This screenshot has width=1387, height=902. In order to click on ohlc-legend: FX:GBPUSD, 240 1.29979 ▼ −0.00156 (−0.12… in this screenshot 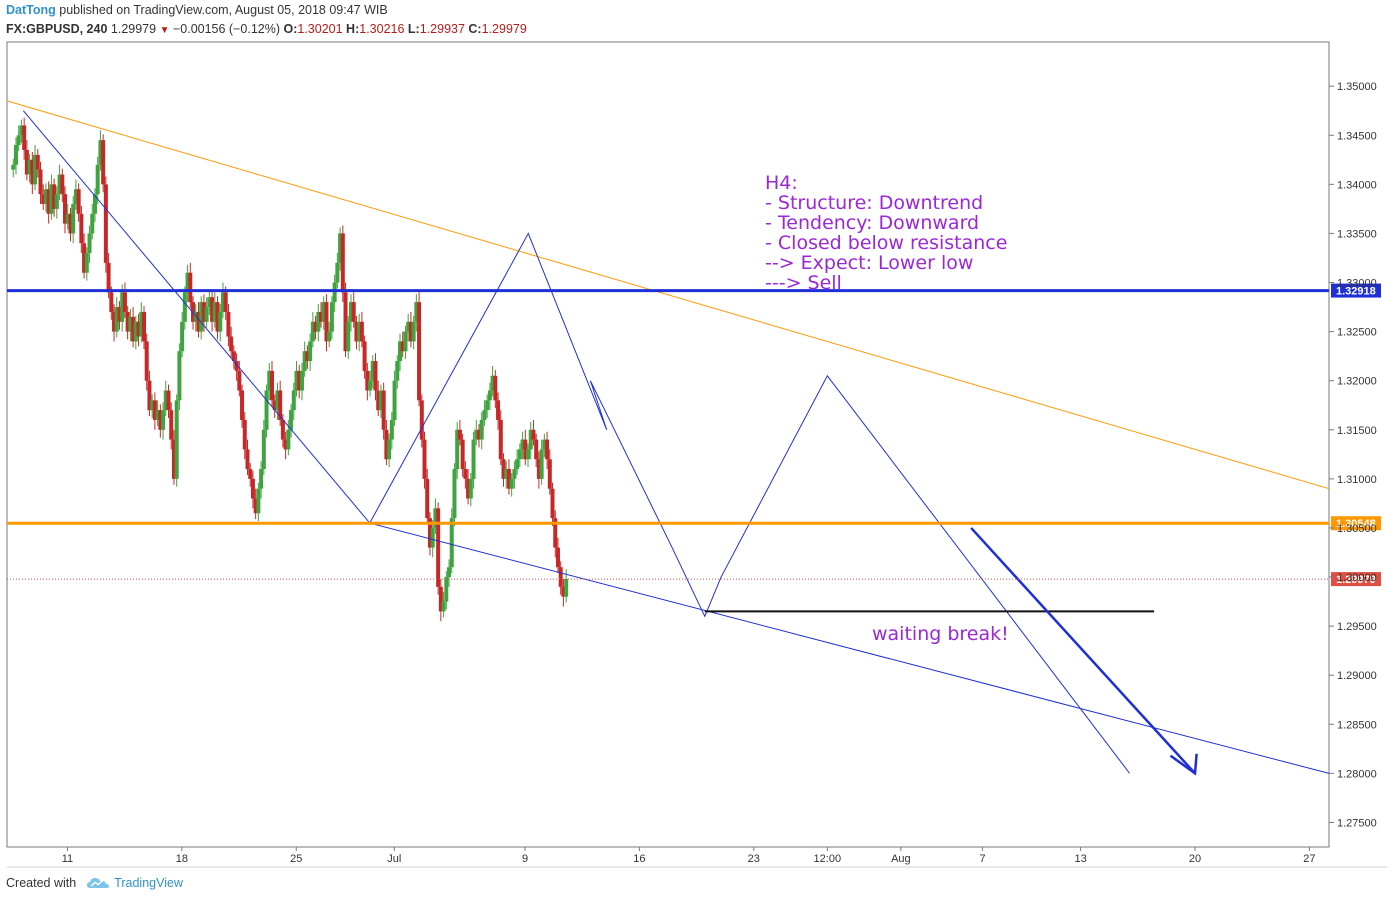, I will do `click(266, 29)`.